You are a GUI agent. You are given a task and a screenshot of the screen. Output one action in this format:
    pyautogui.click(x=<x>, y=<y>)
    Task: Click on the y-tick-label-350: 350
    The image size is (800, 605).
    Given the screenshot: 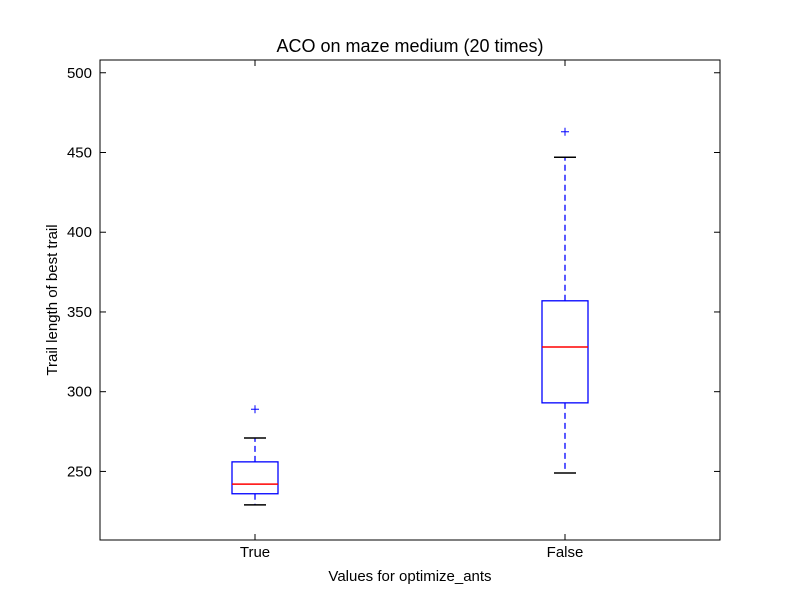 What is the action you would take?
    pyautogui.click(x=79, y=312)
    